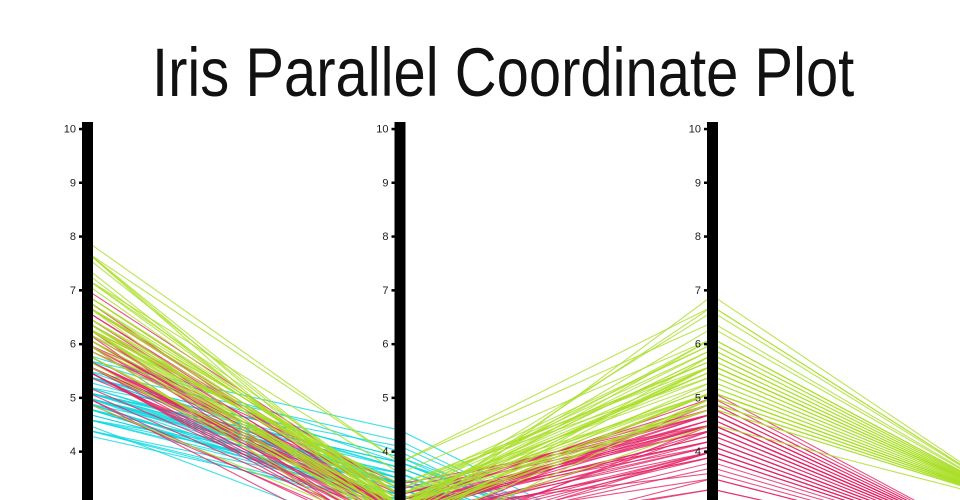  What do you see at coordinates (78, 311) in the screenshot?
I see `axis-sepal_length: 10 9 8 7 6 5 4` at bounding box center [78, 311].